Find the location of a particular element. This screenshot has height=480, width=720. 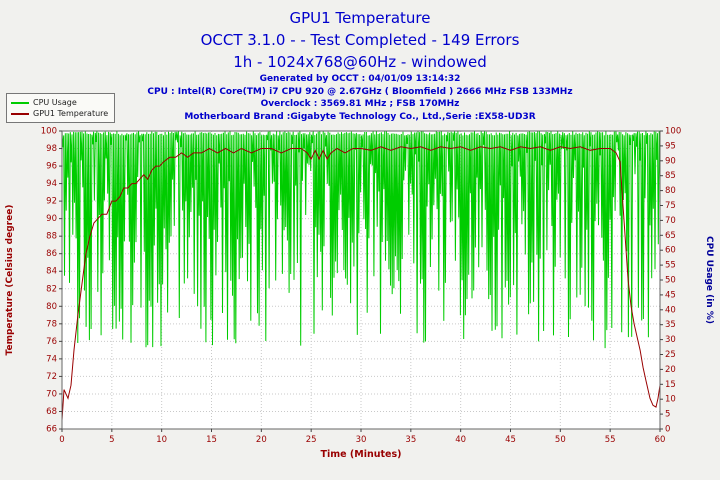

svg-text: Temperature (Celsius degree) is located at coordinates (10, 280).